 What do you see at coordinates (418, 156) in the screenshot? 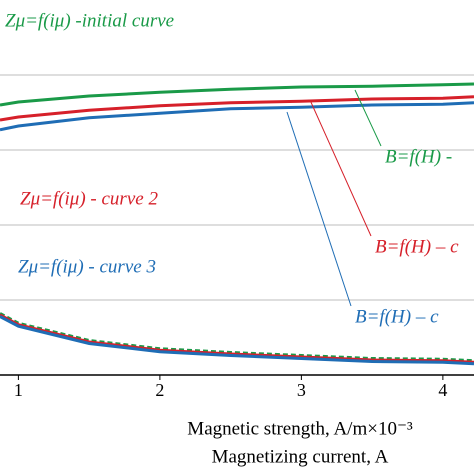
I see `annotation: B=f(H) -` at bounding box center [418, 156].